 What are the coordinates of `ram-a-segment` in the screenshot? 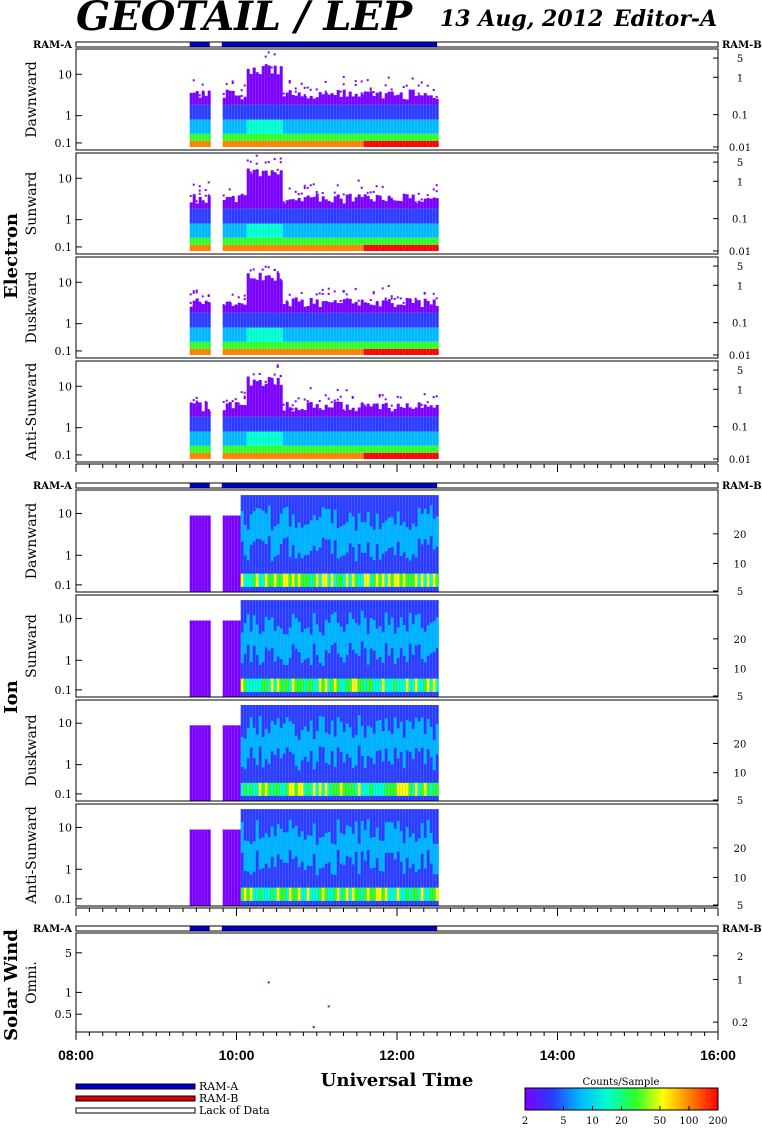 It's located at (313, 485).